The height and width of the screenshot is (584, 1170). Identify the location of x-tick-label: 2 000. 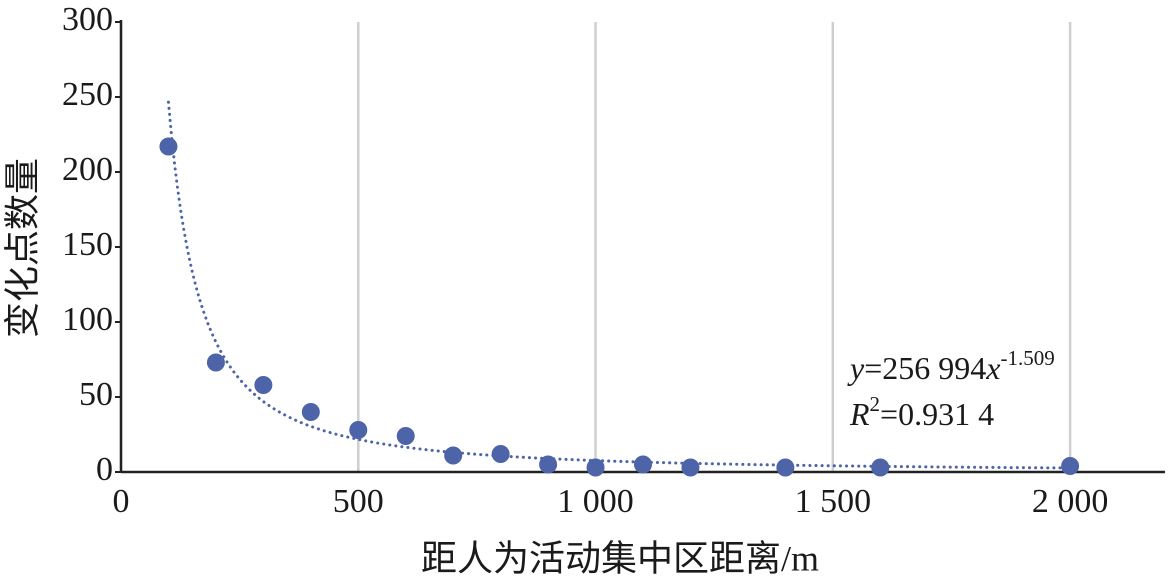
(1070, 501).